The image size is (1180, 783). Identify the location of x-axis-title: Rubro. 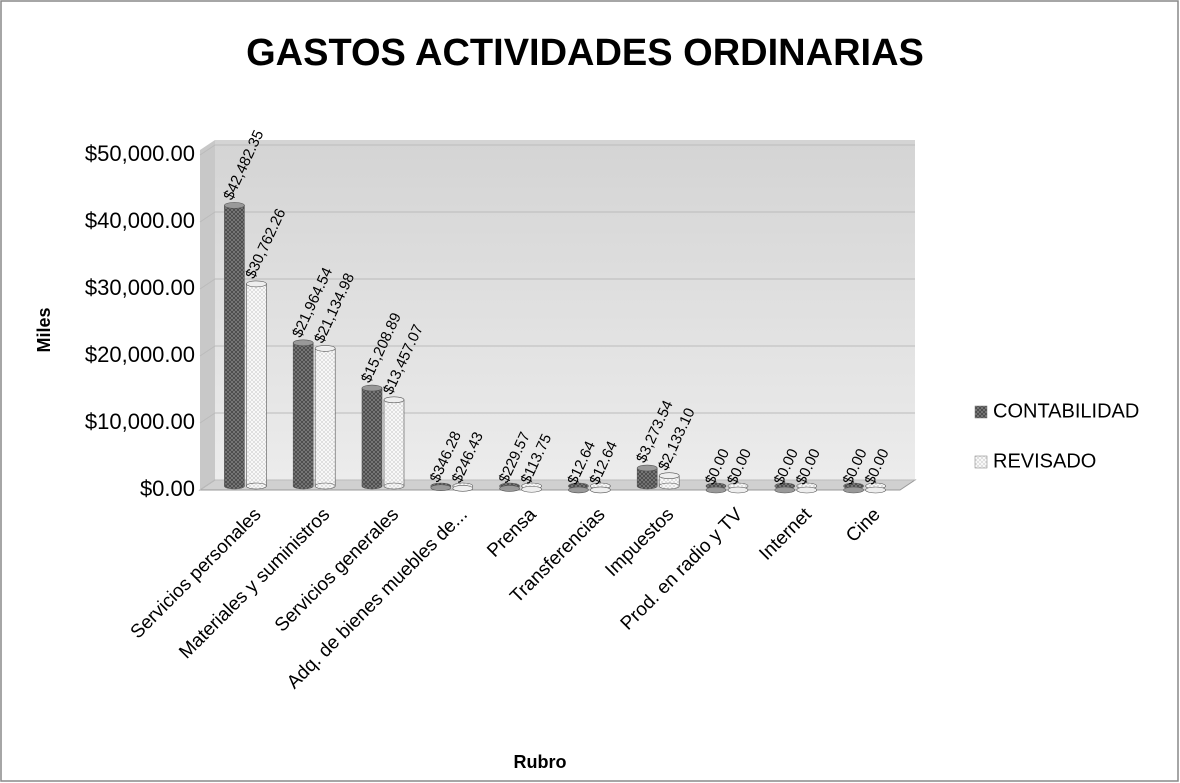
(540, 762).